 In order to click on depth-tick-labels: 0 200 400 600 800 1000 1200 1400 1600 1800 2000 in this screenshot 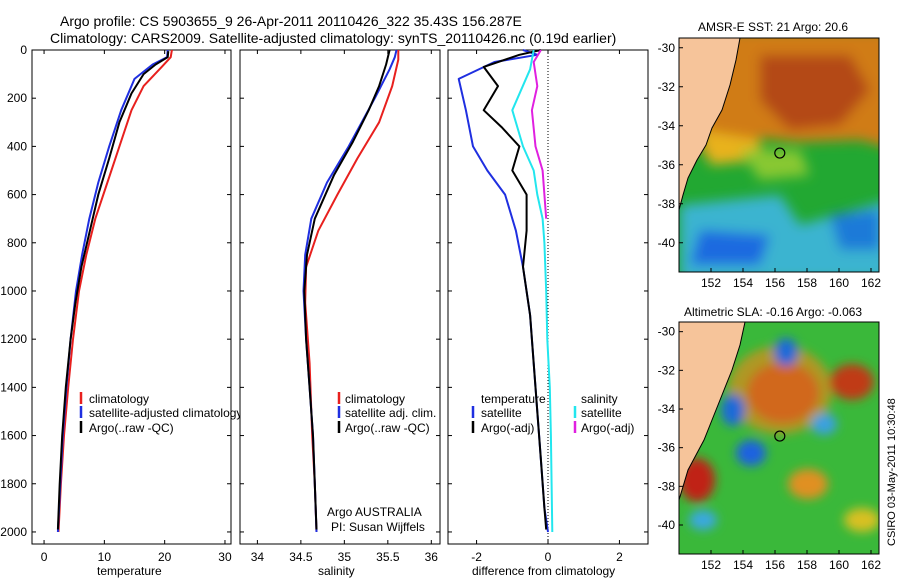, I will do `click(13, 291)`.